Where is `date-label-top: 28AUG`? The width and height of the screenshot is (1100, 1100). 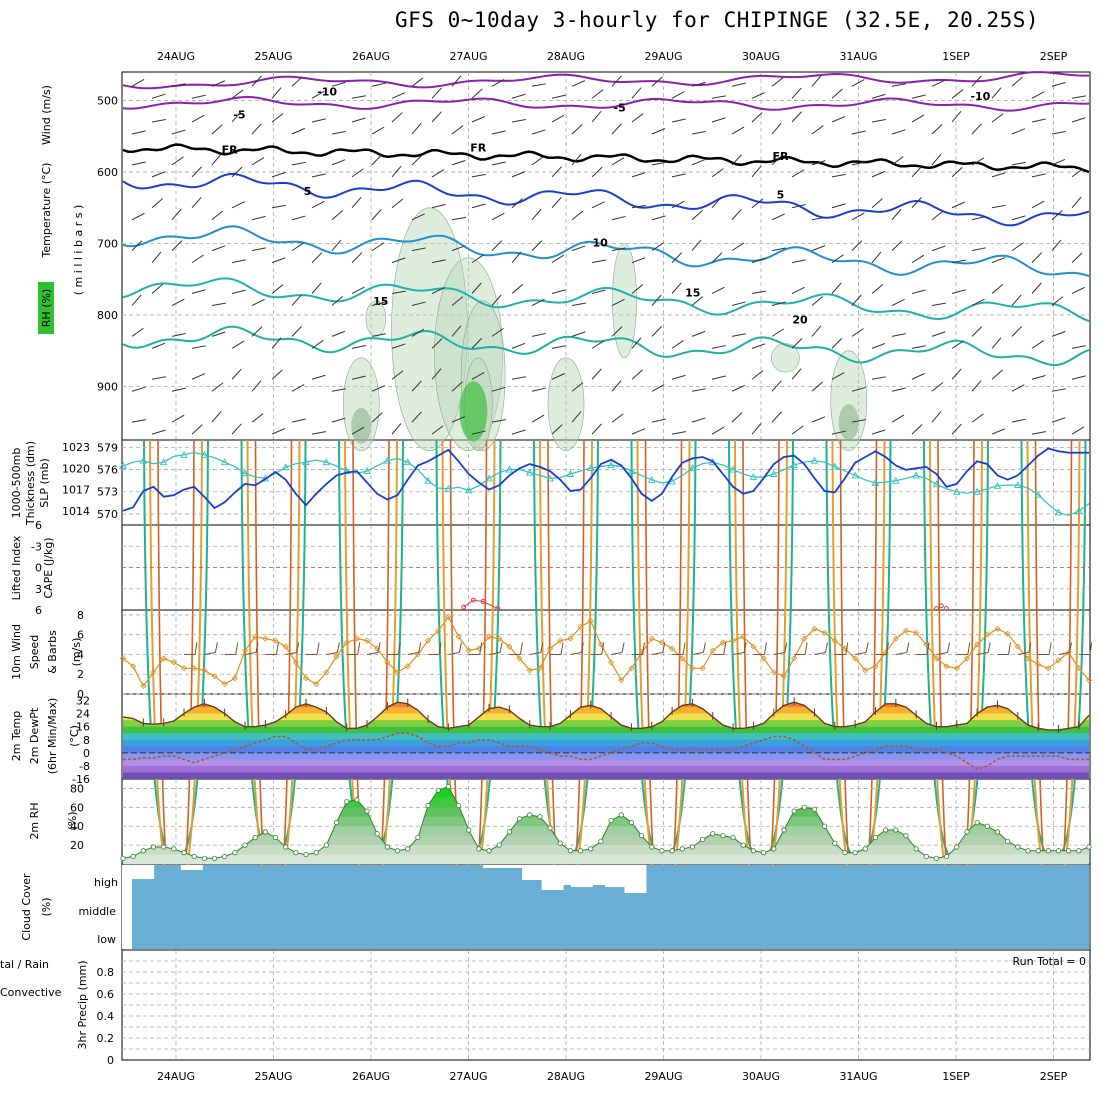 date-label-top: 28AUG is located at coordinates (566, 56).